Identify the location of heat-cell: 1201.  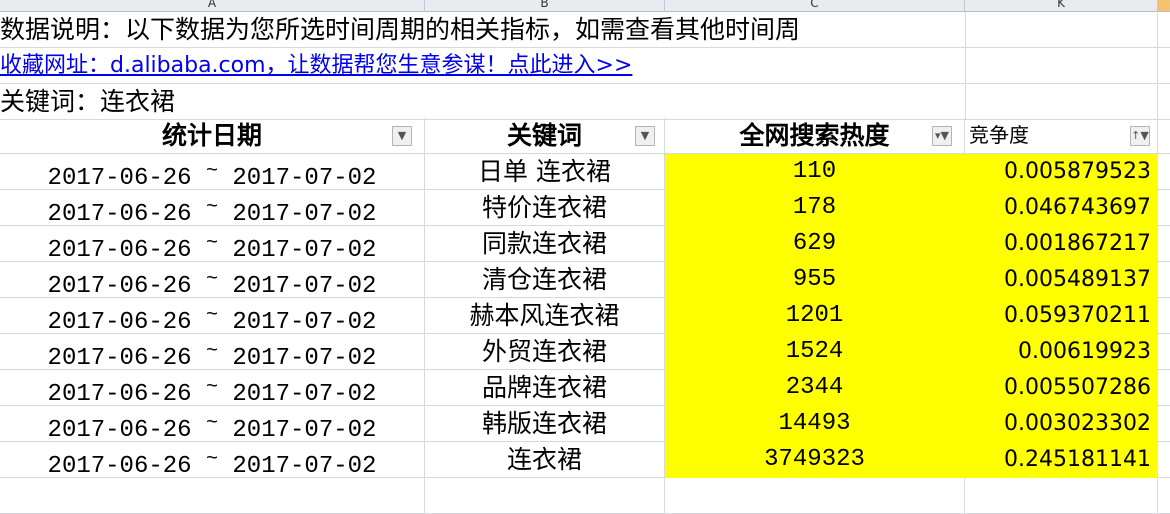
(815, 315).